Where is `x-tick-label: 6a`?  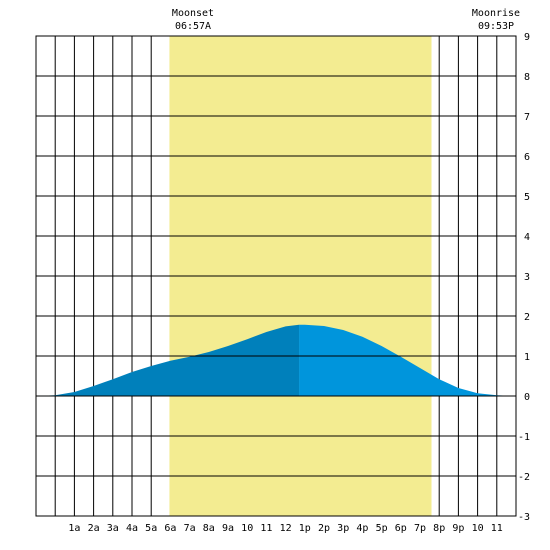
x-tick-label: 6a is located at coordinates (170, 528).